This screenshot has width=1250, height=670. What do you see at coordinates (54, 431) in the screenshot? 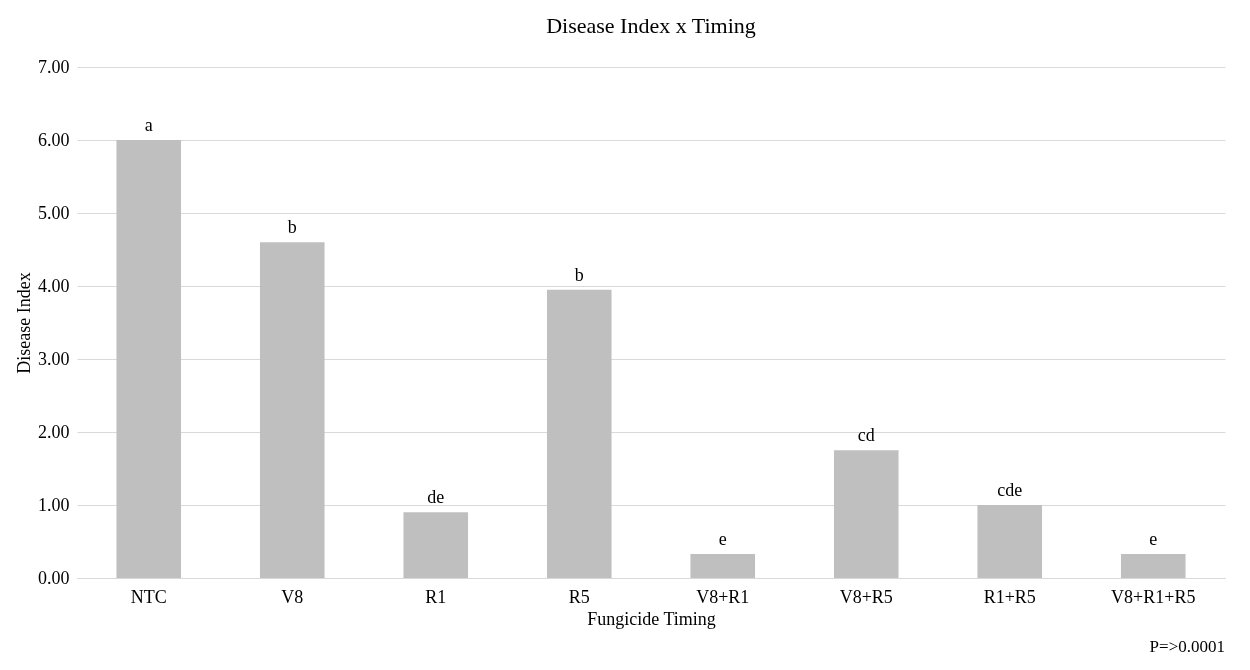
I see `y-tick-label: 2.00` at bounding box center [54, 431].